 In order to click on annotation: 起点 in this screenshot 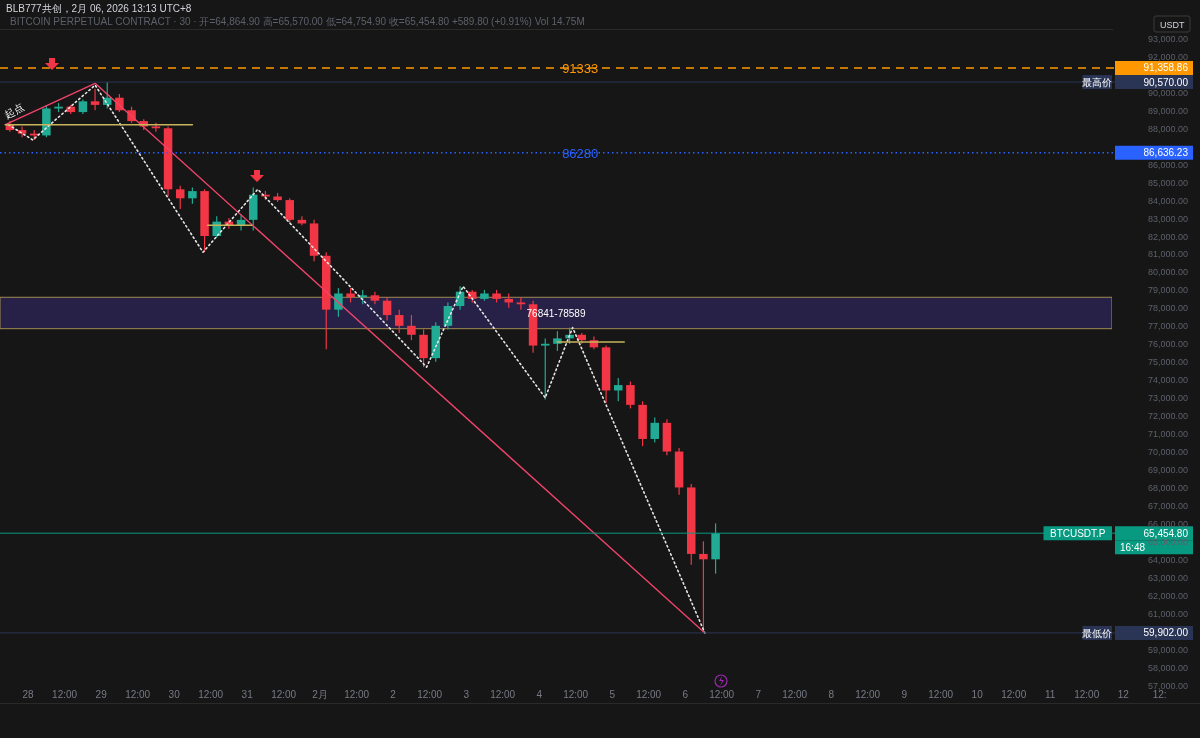, I will do `click(14, 110)`.